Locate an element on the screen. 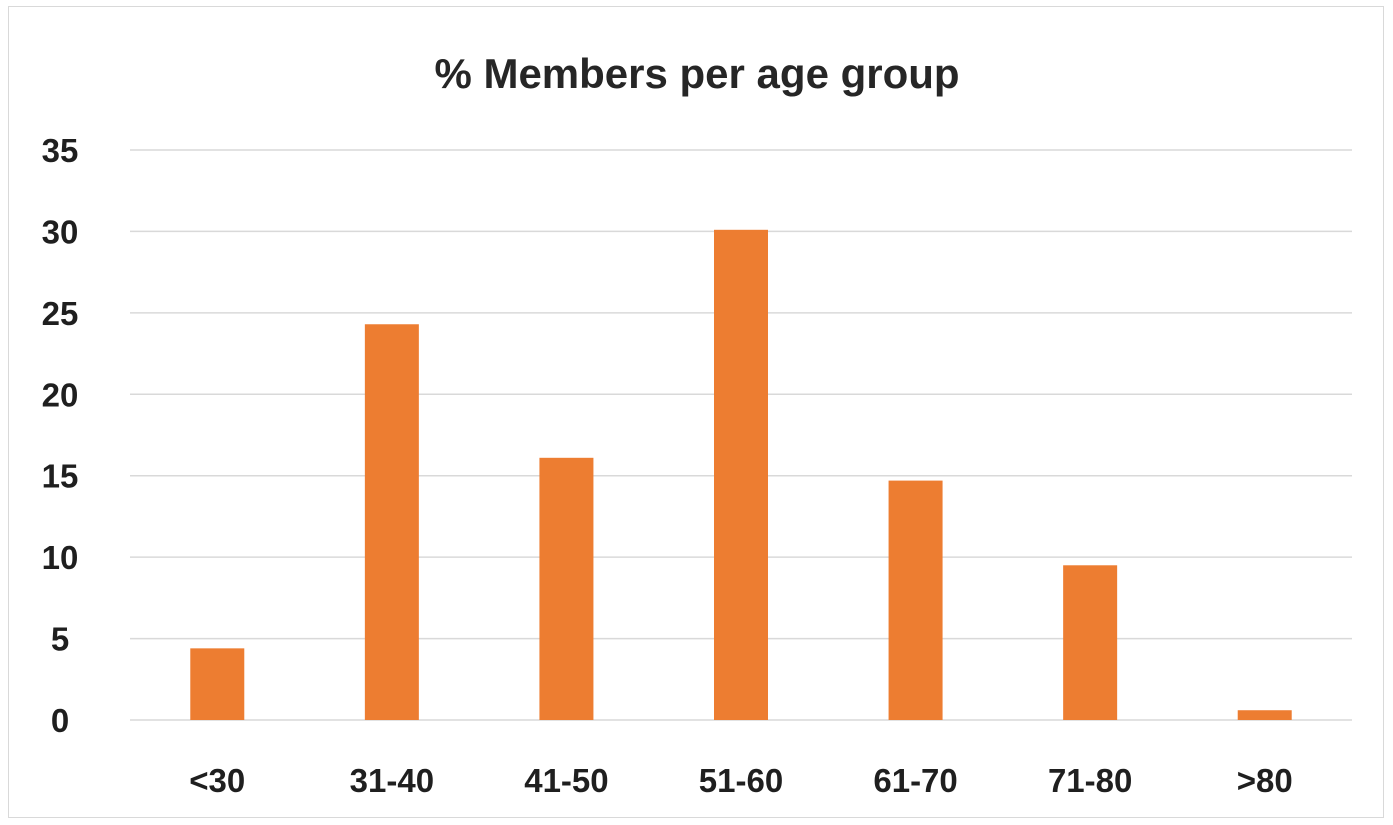 The width and height of the screenshot is (1393, 825). y-tick-label: 15 is located at coordinates (60, 476).